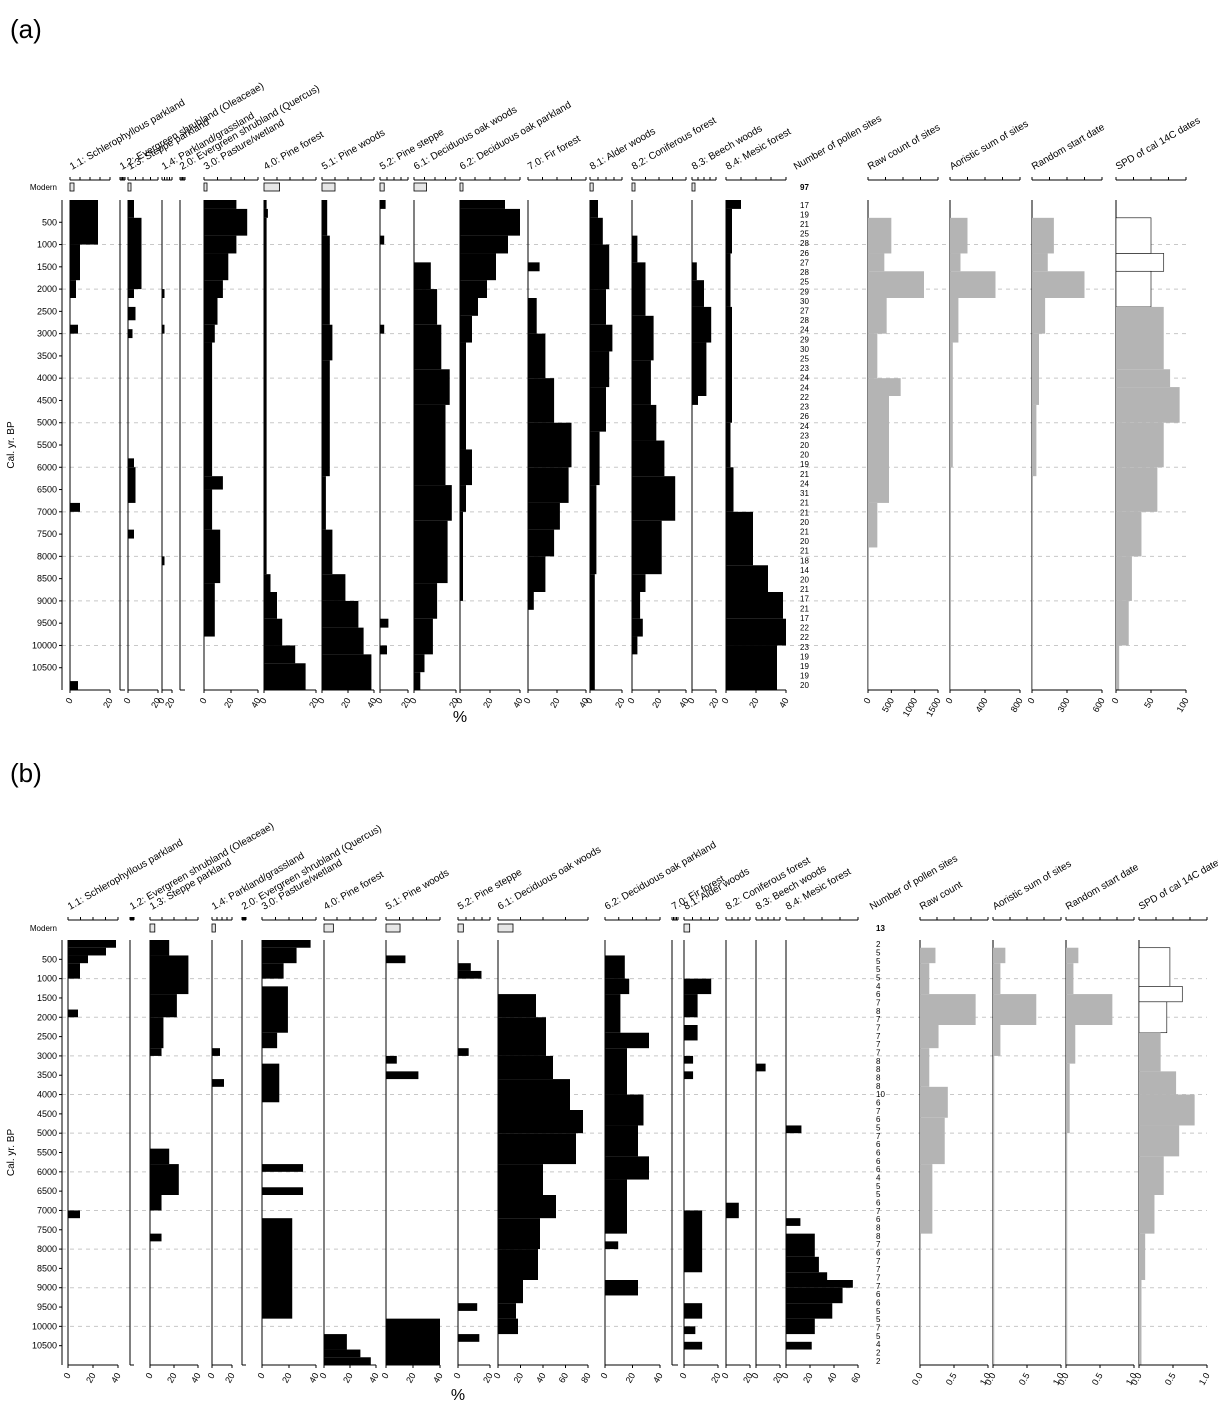  I want to click on bottom-tick-label: 1.0, so click(1204, 1379).